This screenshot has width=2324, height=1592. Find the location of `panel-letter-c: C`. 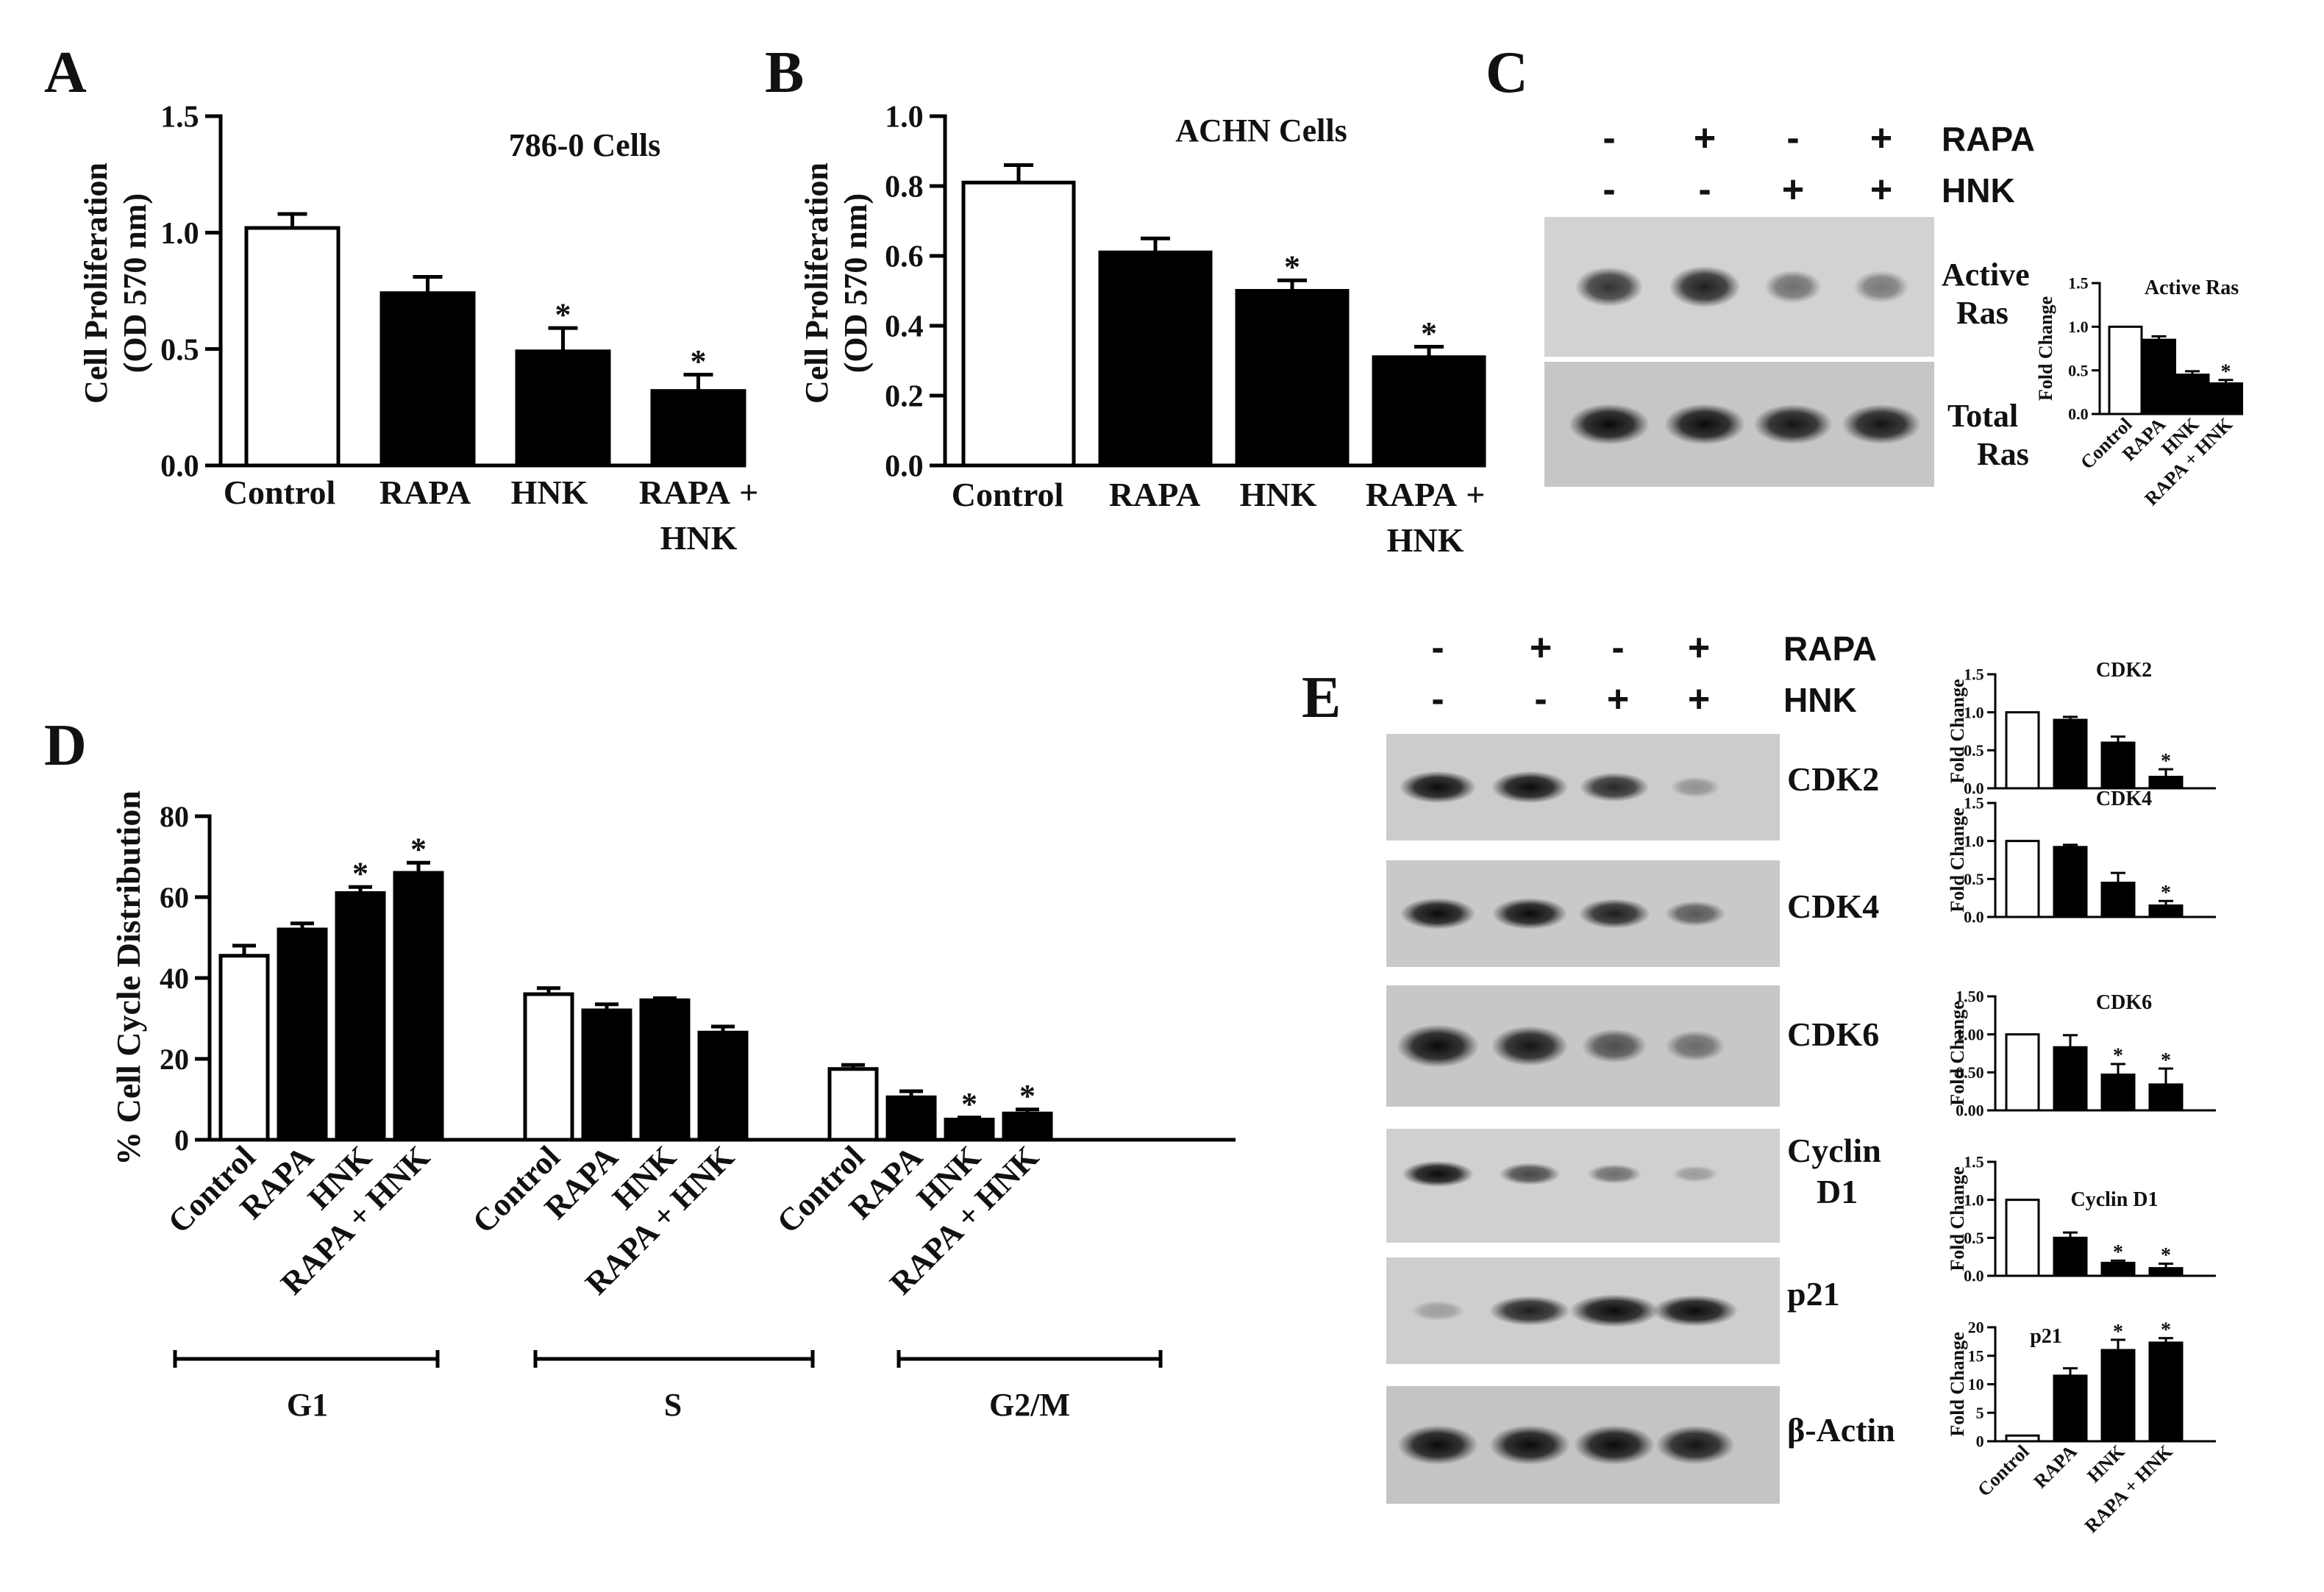

panel-letter-c: C is located at coordinates (1507, 72).